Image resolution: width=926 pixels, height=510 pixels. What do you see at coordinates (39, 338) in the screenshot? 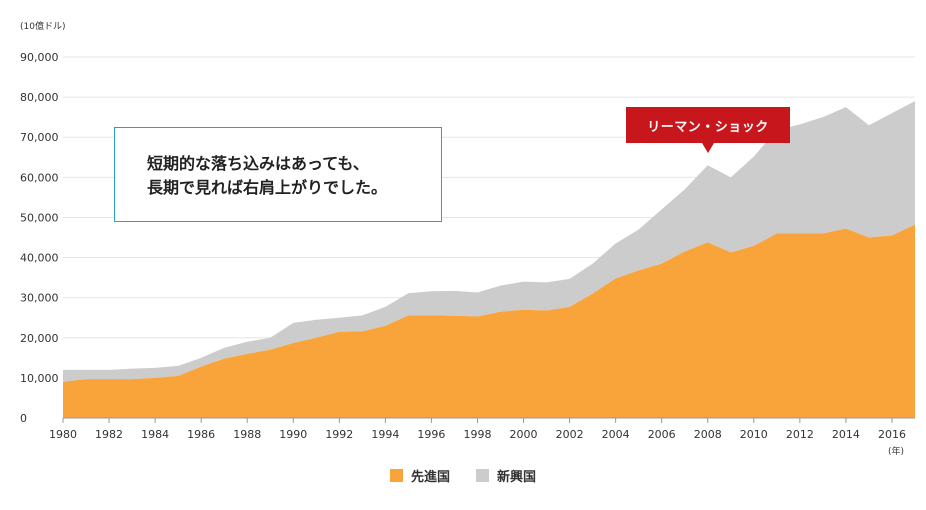
I see `y-tick-label: 20,000` at bounding box center [39, 338].